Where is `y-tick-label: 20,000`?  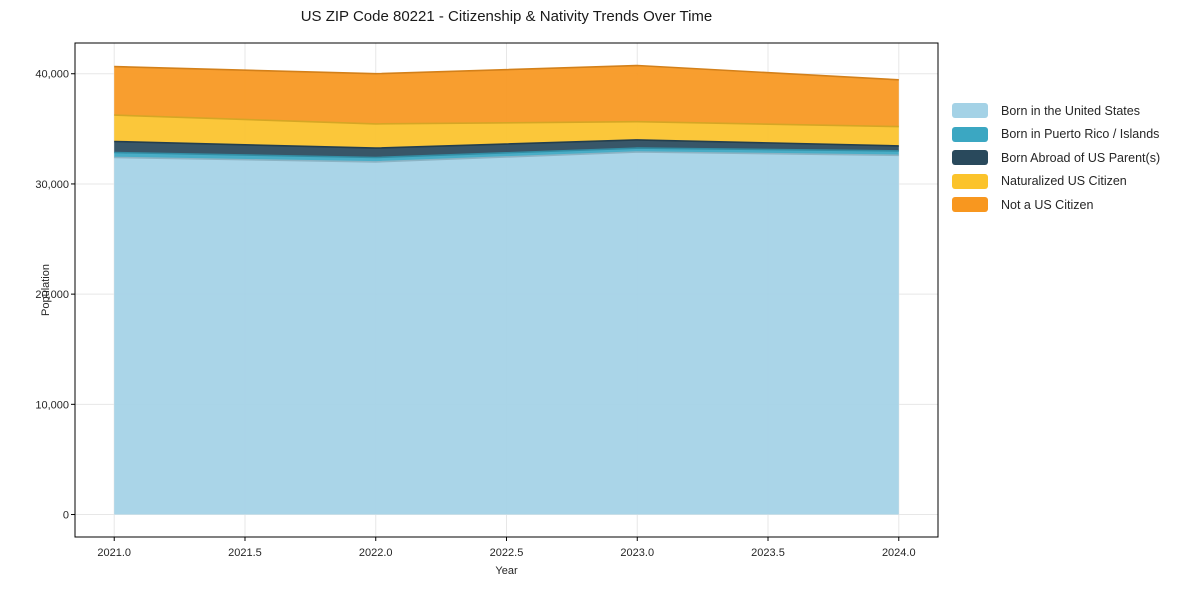
y-tick-label: 20,000 is located at coordinates (52, 295).